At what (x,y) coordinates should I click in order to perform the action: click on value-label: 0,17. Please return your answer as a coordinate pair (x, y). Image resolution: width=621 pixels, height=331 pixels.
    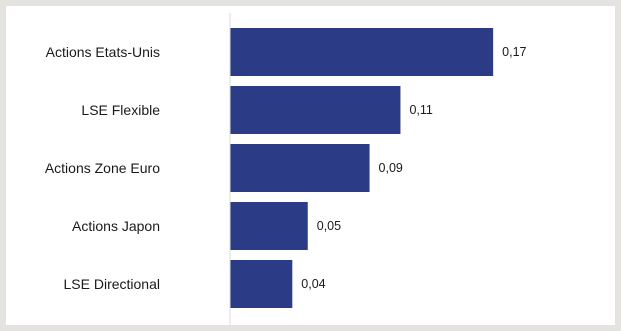
    Looking at the image, I should click on (514, 52).